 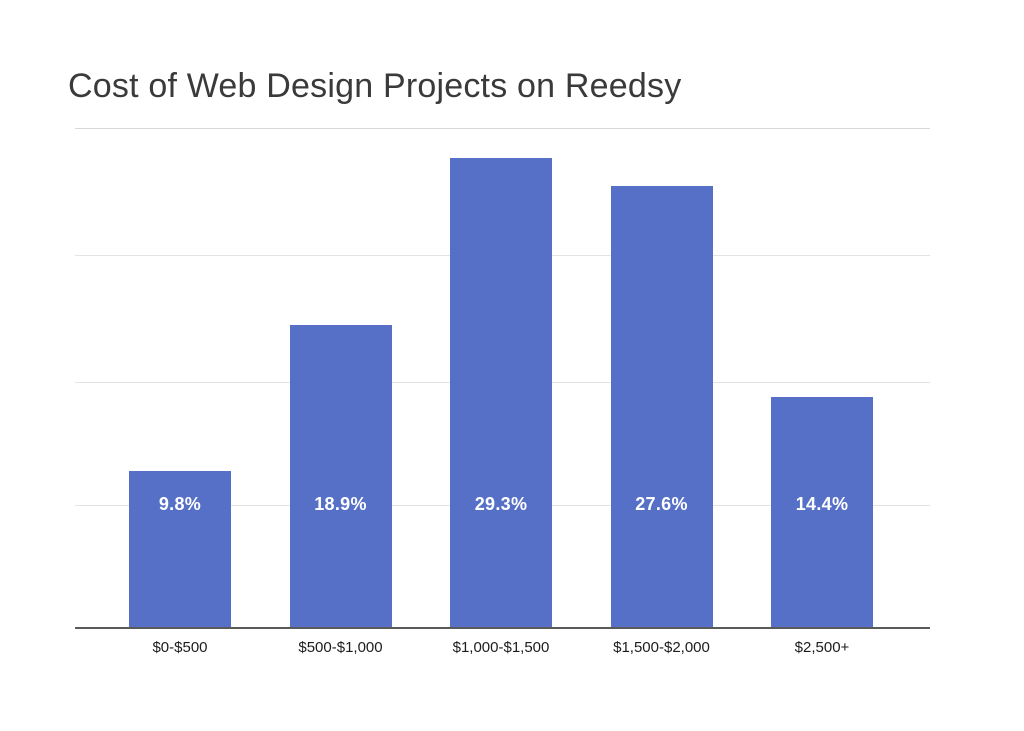 I want to click on bar-value-label: 14.4%, so click(x=822, y=504).